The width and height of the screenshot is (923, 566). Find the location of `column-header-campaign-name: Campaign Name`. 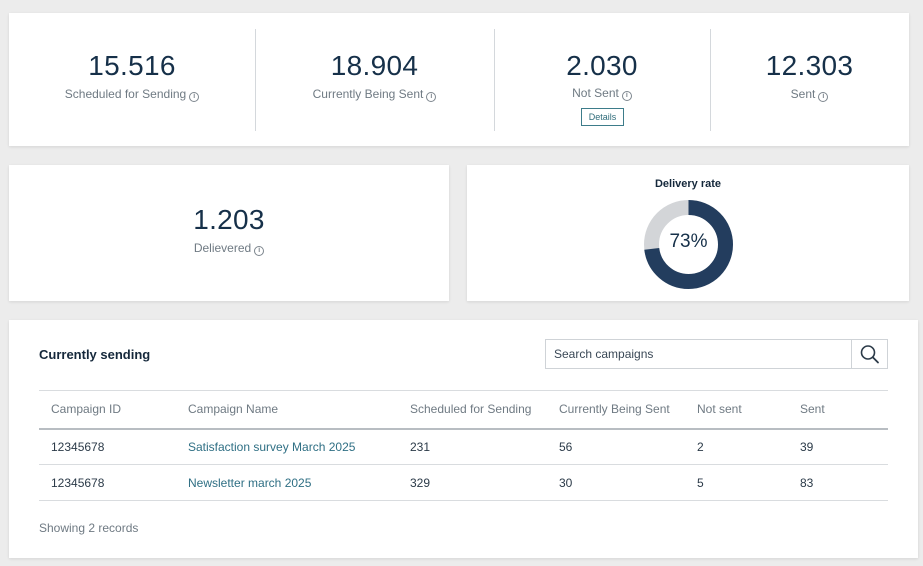

column-header-campaign-name: Campaign Name is located at coordinates (287, 410).